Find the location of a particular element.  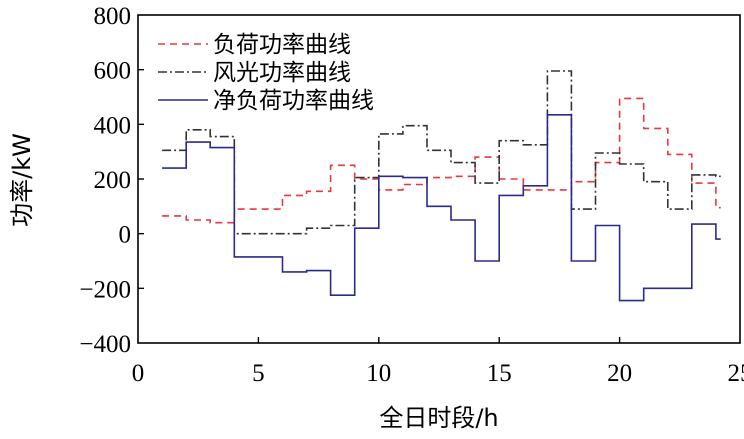

x-tick-label: 10 is located at coordinates (378, 373).